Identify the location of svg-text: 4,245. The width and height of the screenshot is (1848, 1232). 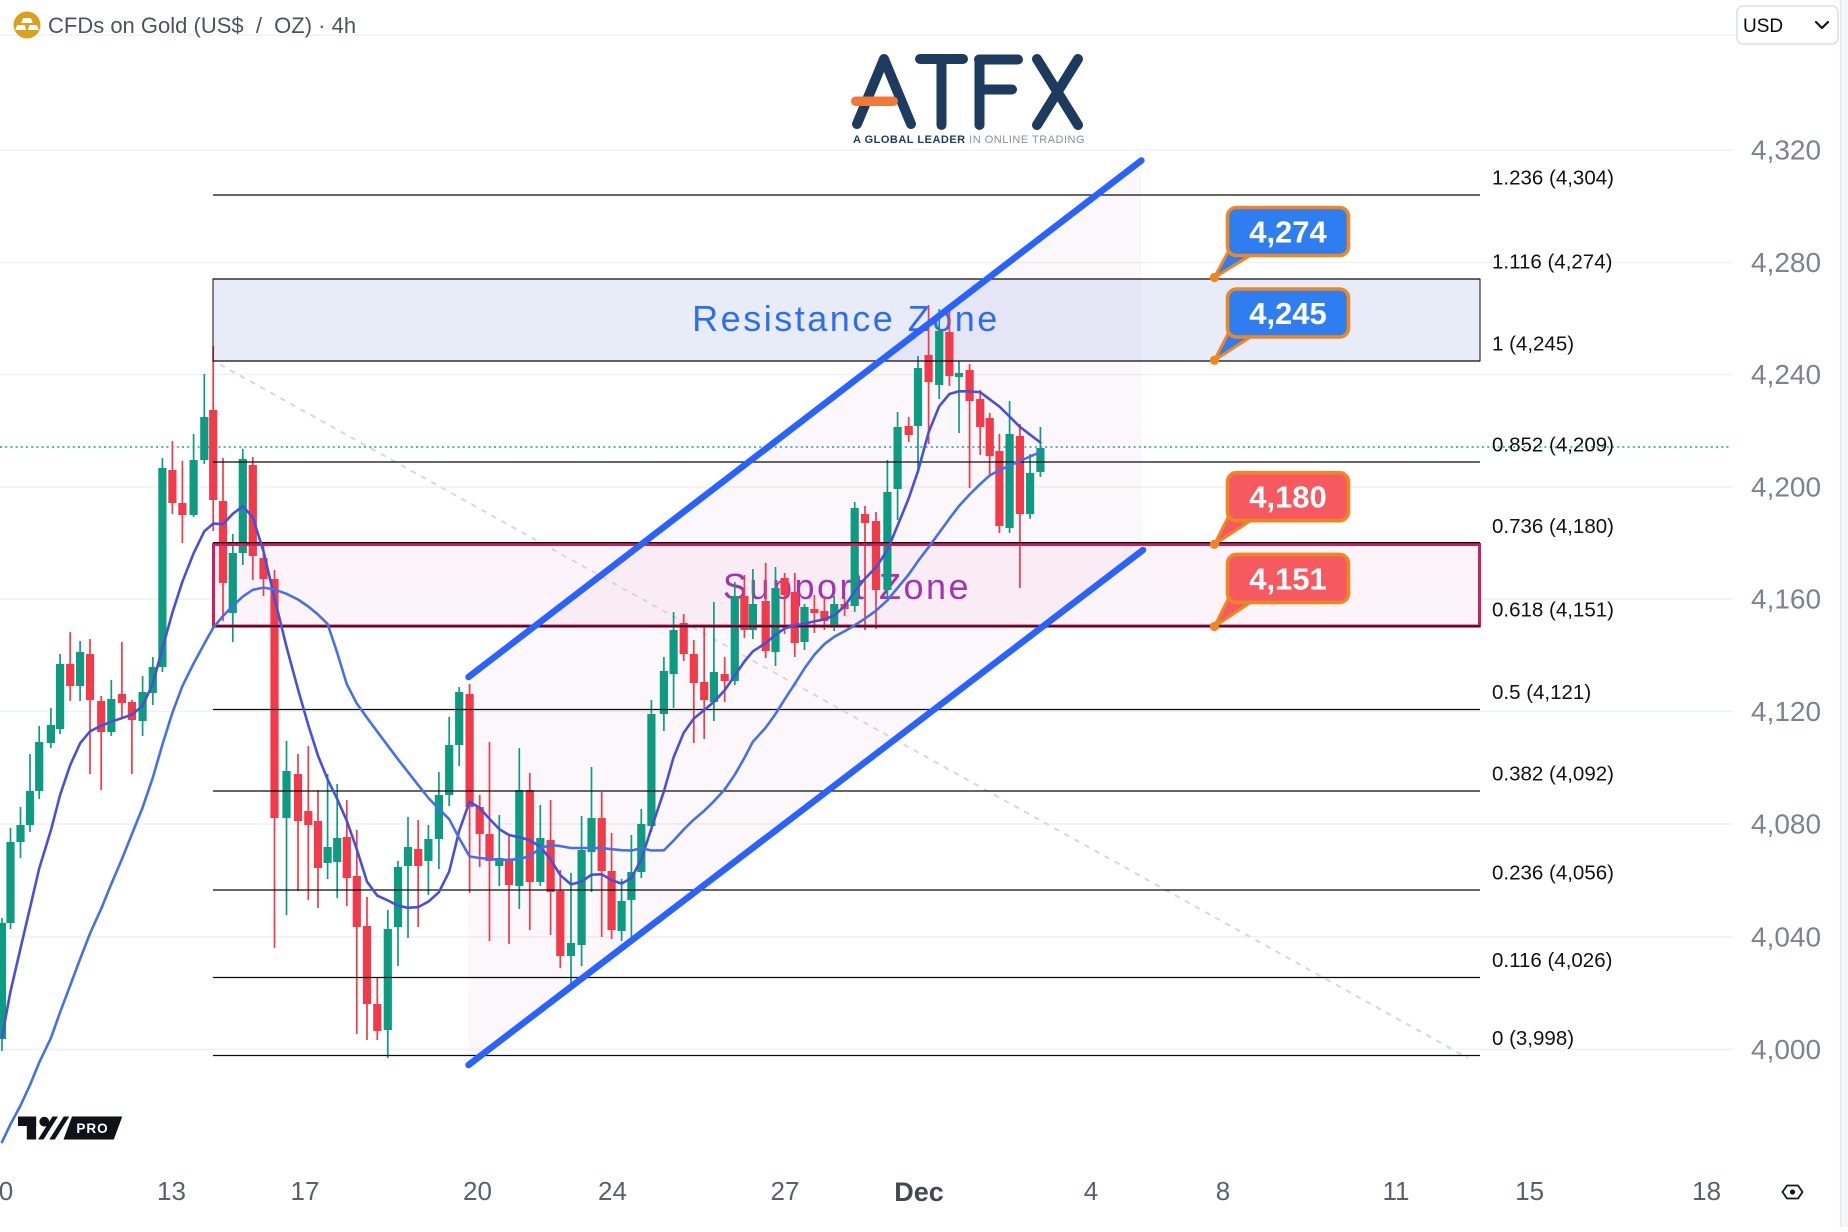
(1288, 313).